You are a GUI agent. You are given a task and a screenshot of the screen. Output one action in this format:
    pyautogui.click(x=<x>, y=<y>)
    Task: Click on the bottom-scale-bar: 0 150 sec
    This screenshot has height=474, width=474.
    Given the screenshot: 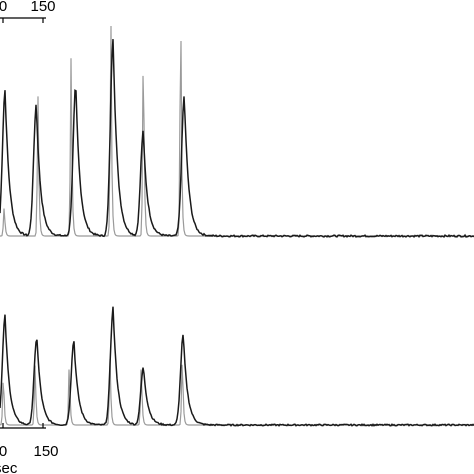 What is the action you would take?
    pyautogui.click(x=29, y=448)
    